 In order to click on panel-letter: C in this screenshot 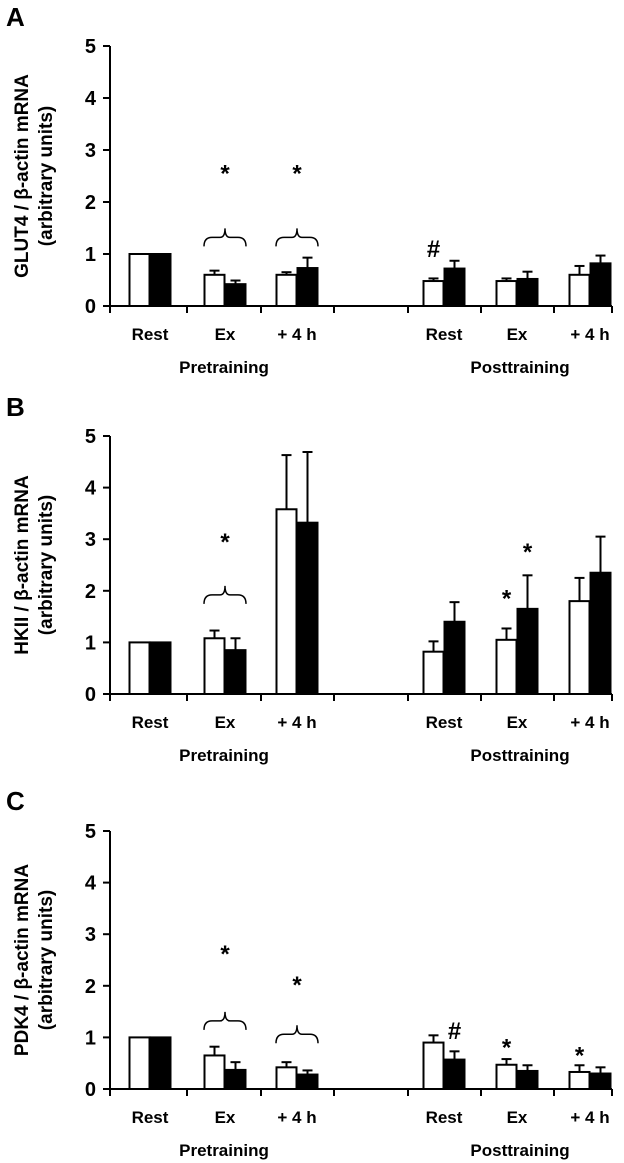, I will do `click(15, 801)`.